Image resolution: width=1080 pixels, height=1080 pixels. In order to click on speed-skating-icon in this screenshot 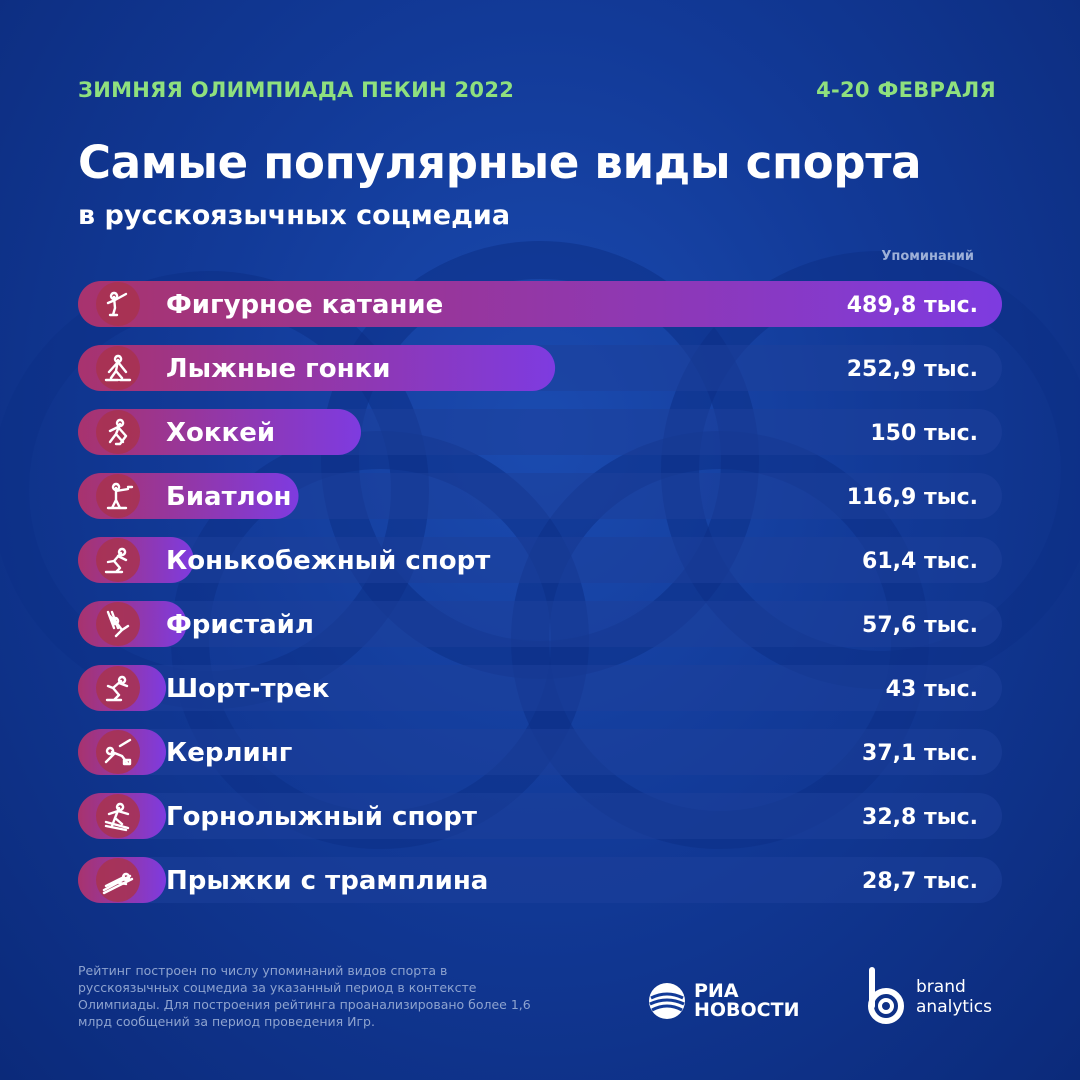, I will do `click(116, 560)`.